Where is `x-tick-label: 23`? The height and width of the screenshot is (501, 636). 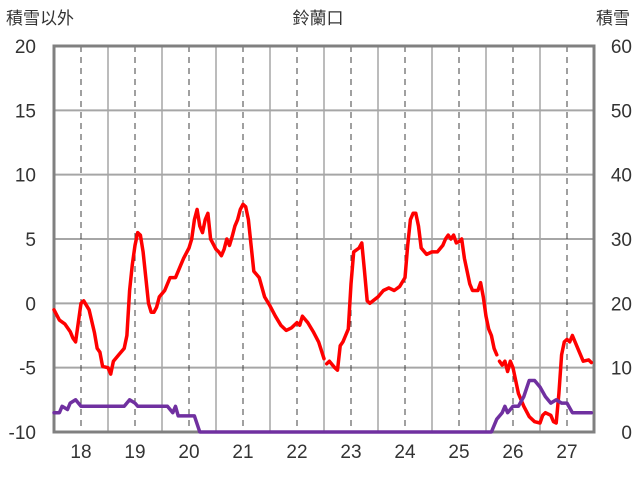 x-tick-label: 23 is located at coordinates (350, 452).